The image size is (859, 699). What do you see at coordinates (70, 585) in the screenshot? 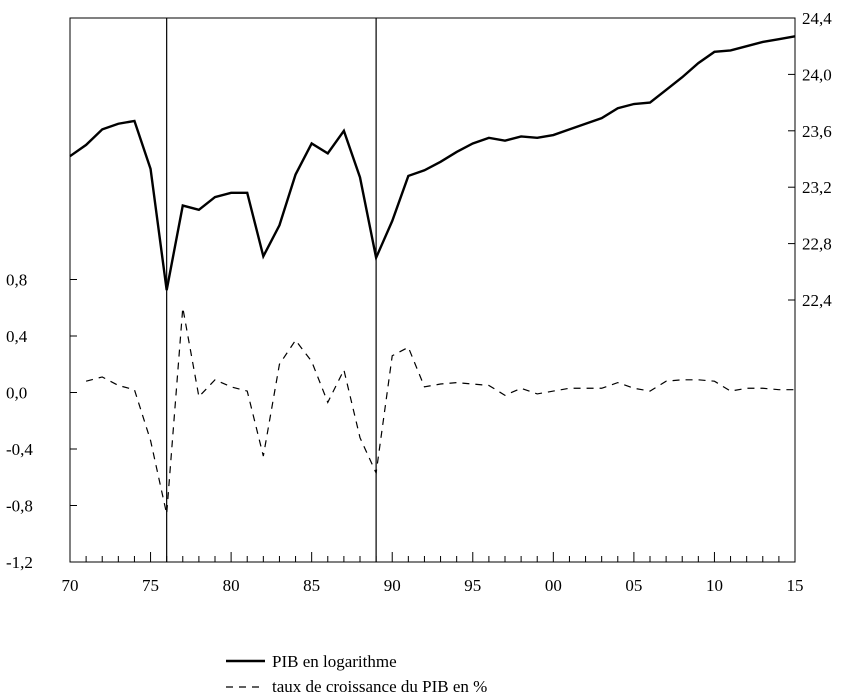
I see `x-tick-label: 70` at bounding box center [70, 585].